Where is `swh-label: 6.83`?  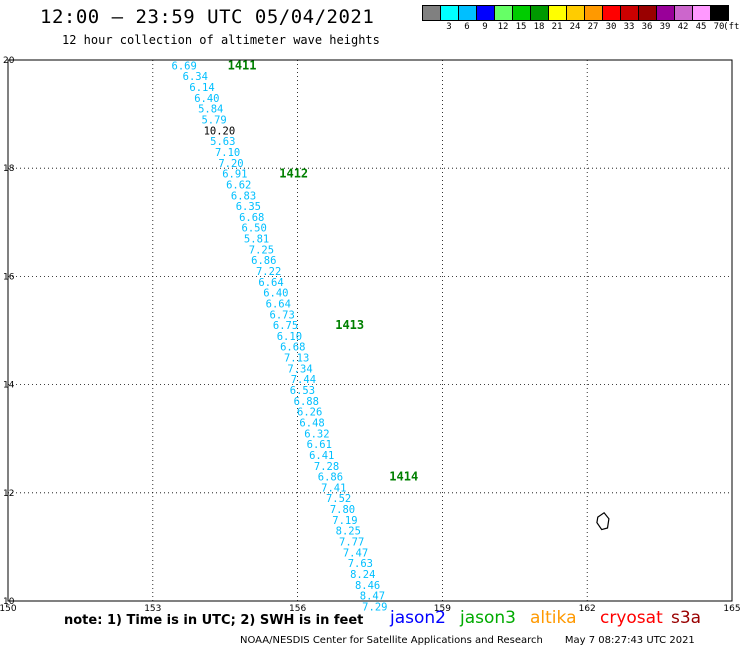
swh-label: 6.83 is located at coordinates (243, 196).